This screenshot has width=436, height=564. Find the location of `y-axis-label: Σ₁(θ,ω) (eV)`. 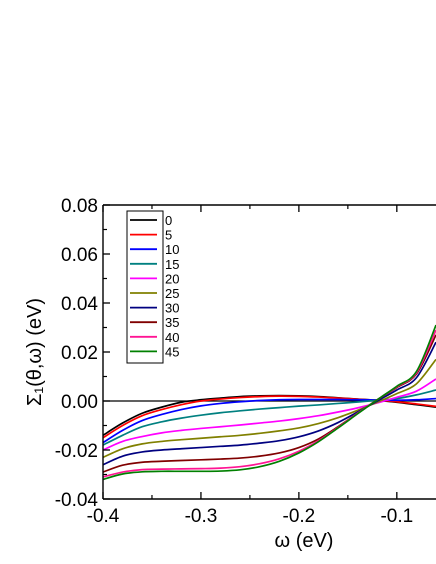

y-axis-label: Σ₁(θ,ω) (eV) is located at coordinates (35, 352).